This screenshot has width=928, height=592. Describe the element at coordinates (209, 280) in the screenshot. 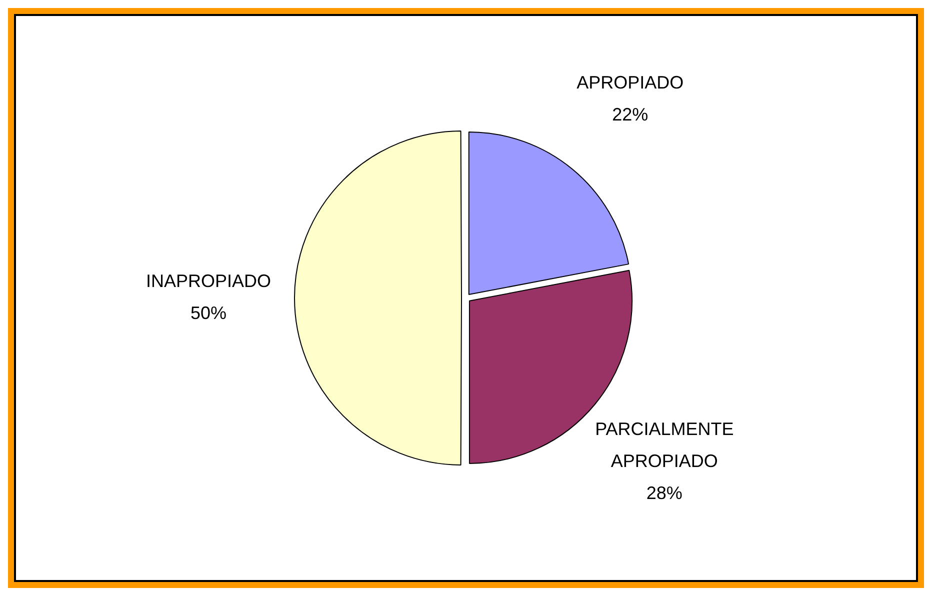

I see `slice-label: INAPROPIADO` at that location.